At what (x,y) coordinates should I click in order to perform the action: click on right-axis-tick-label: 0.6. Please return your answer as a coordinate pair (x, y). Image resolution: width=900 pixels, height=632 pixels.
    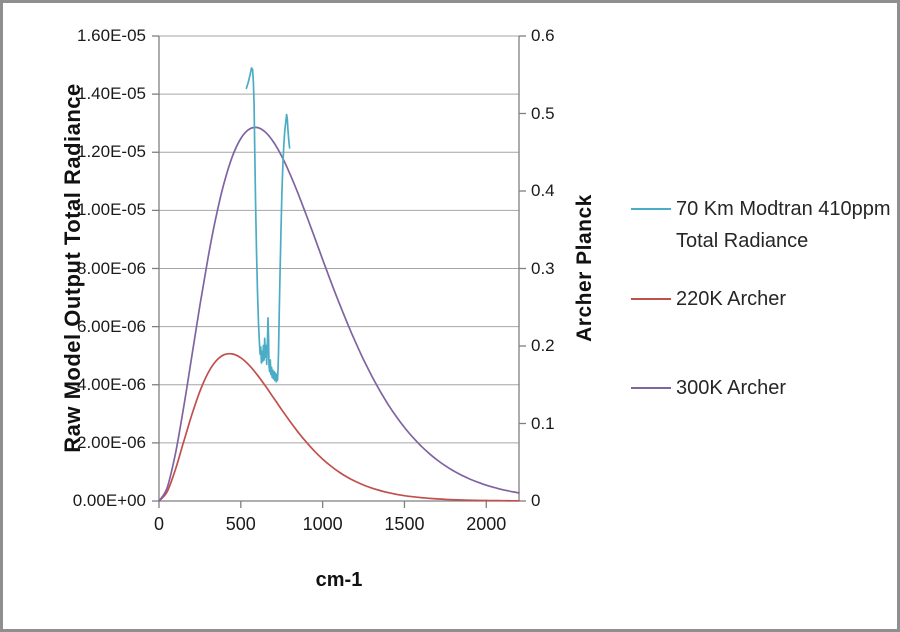
    Looking at the image, I should click on (543, 35).